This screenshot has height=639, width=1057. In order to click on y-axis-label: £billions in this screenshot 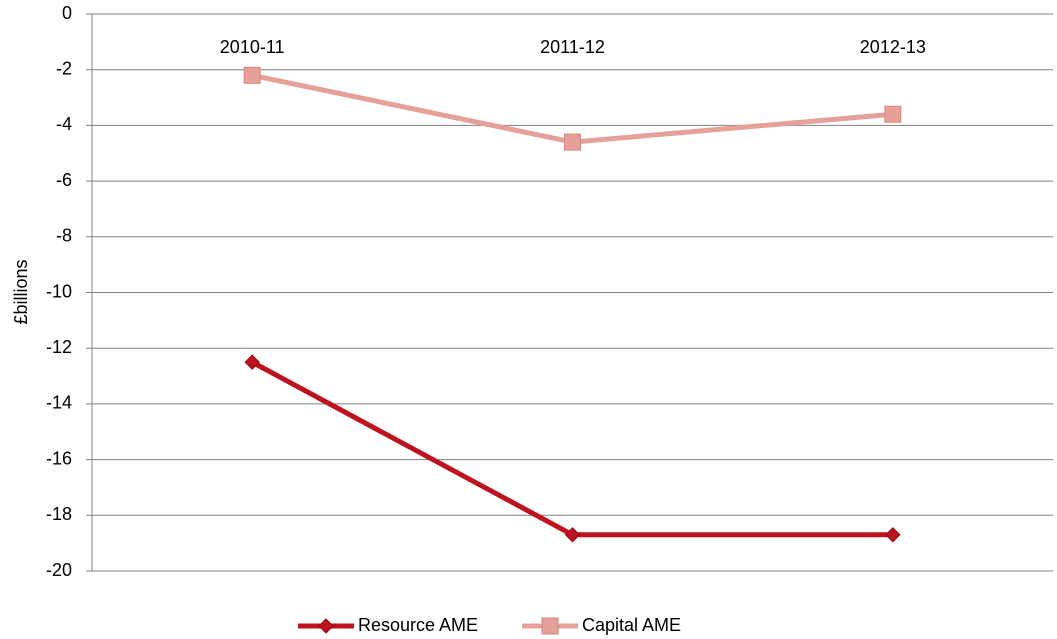, I will do `click(21, 291)`.